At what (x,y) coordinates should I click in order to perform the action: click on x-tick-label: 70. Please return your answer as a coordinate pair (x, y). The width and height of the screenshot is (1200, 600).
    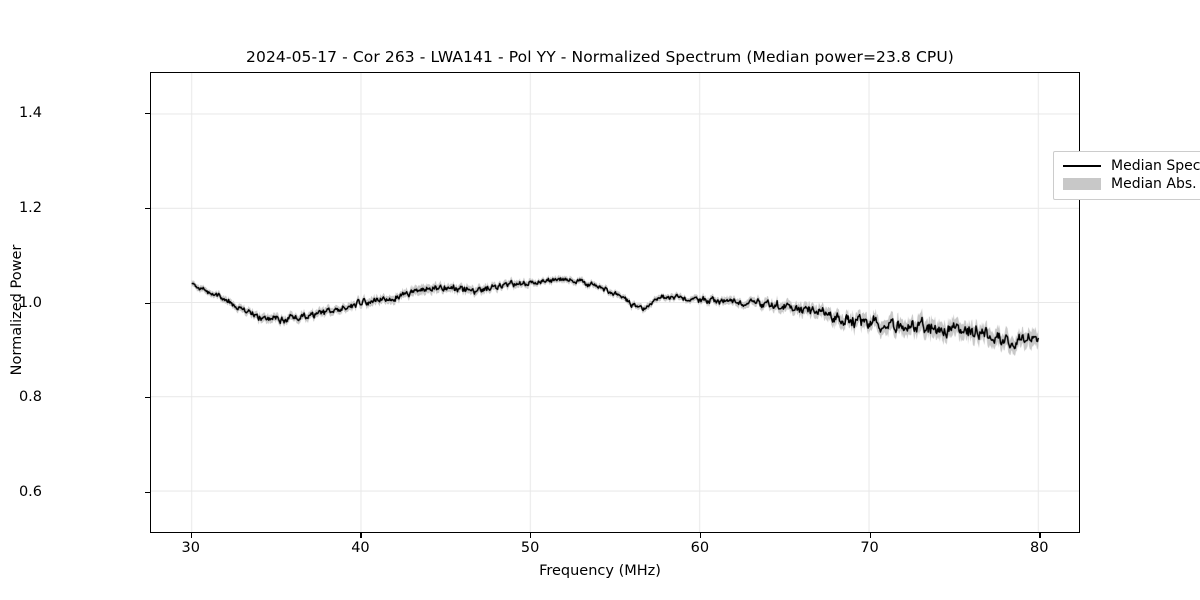
    Looking at the image, I should click on (869, 548).